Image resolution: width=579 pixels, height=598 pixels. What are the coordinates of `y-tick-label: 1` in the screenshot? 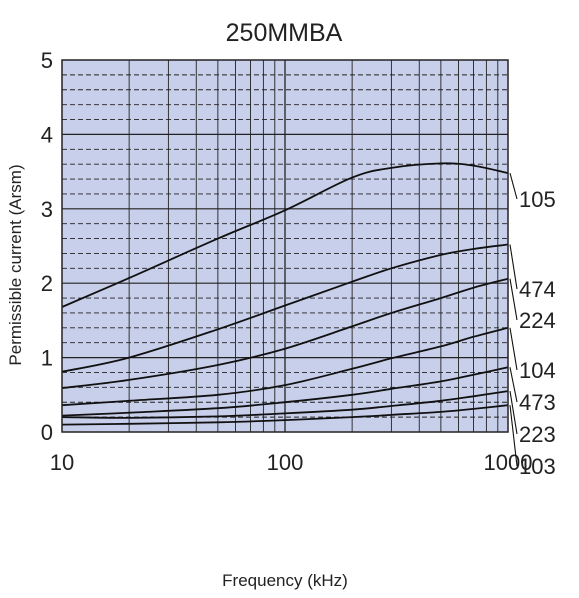 It's located at (47, 358).